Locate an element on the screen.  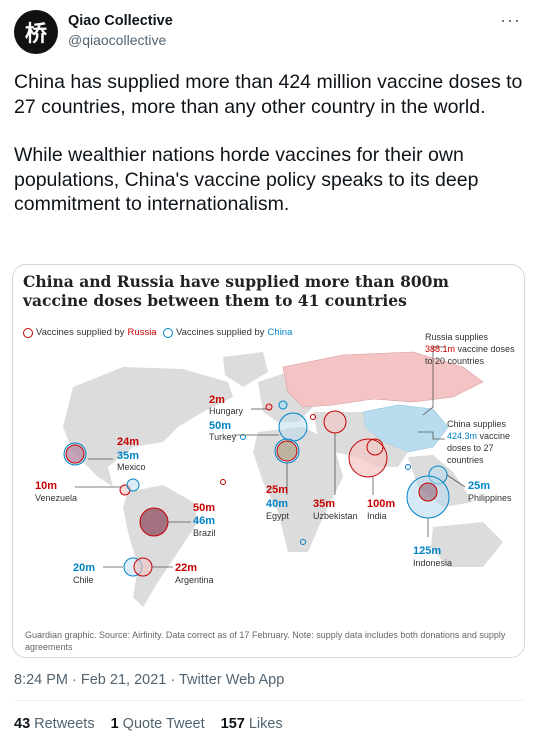
russia-callout-line1: Russia supplies is located at coordinates (457, 337).